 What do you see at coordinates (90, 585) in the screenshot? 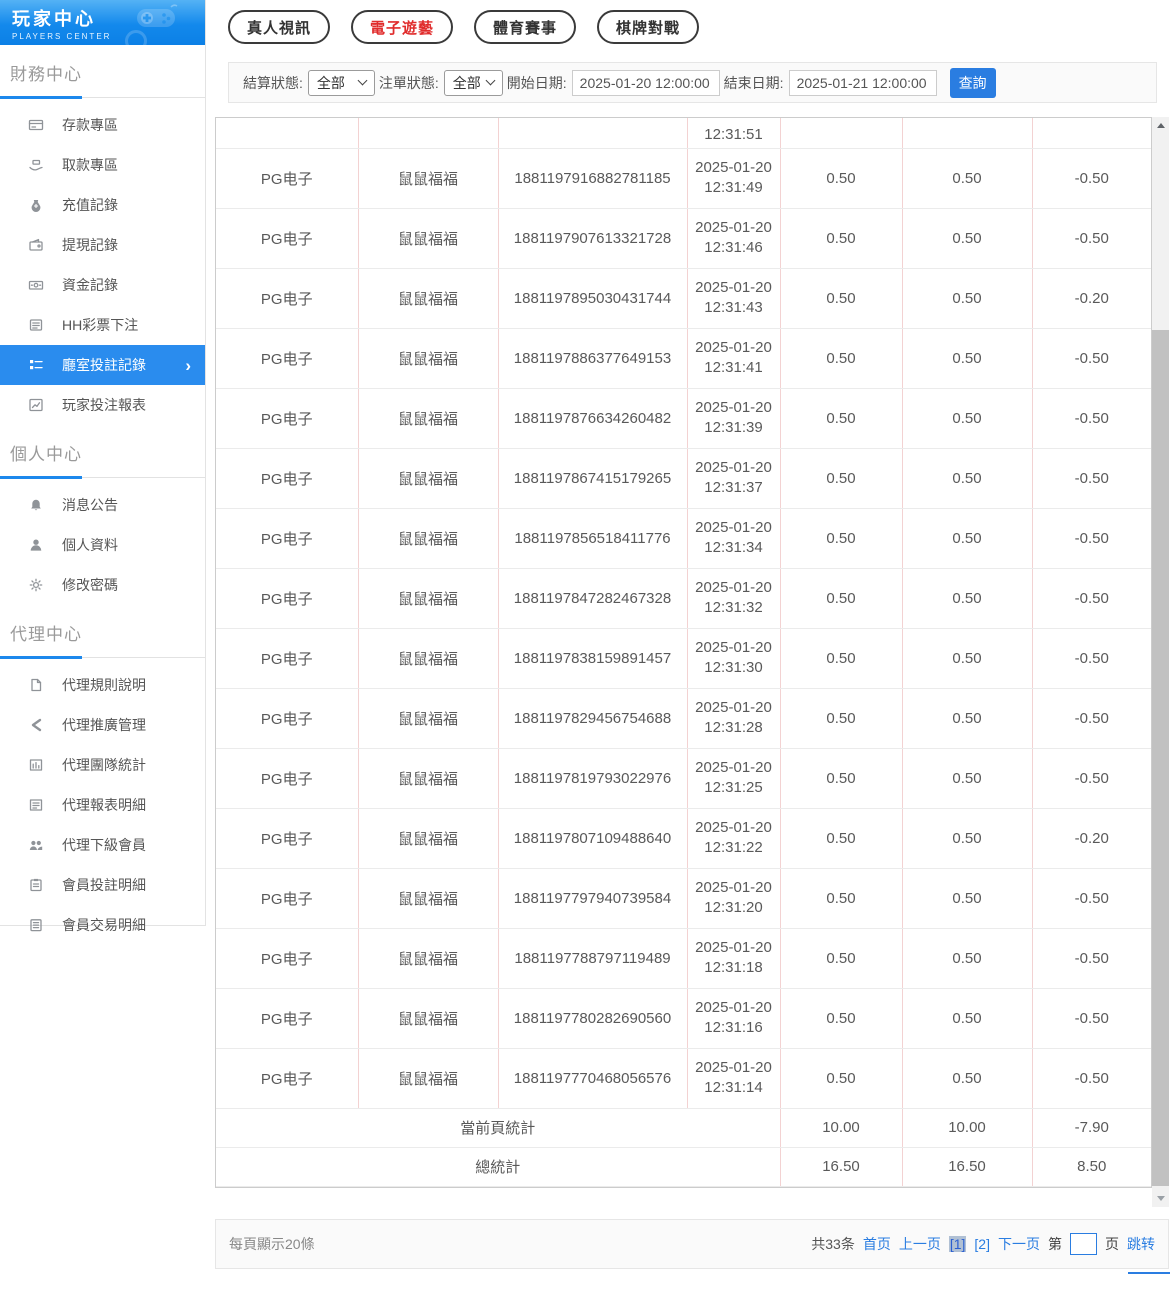
I see `sidebar-item-label: 修改密碼` at bounding box center [90, 585].